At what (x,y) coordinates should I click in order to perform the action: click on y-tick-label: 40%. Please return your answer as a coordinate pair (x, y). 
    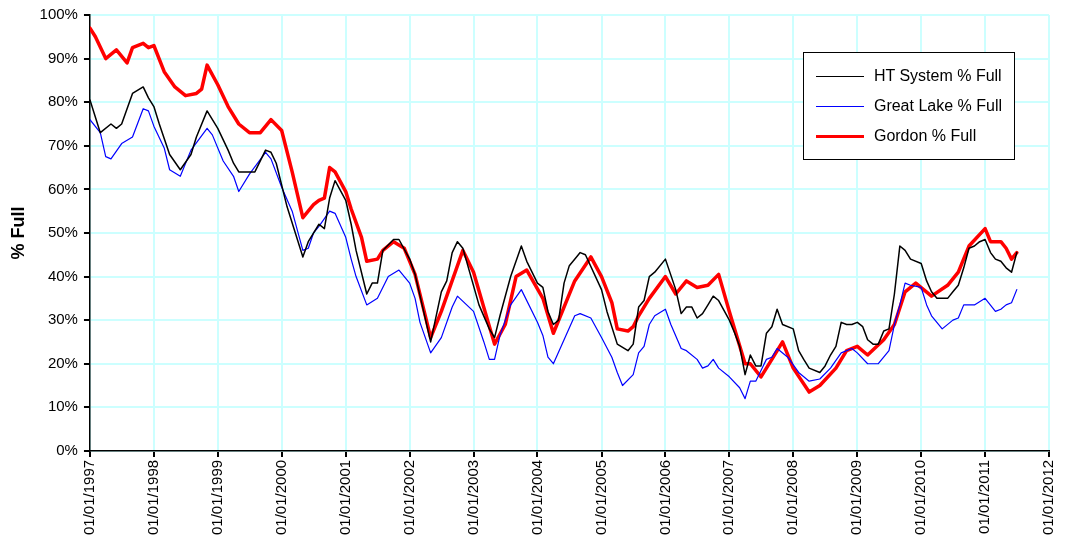
    Looking at the image, I should click on (62, 275).